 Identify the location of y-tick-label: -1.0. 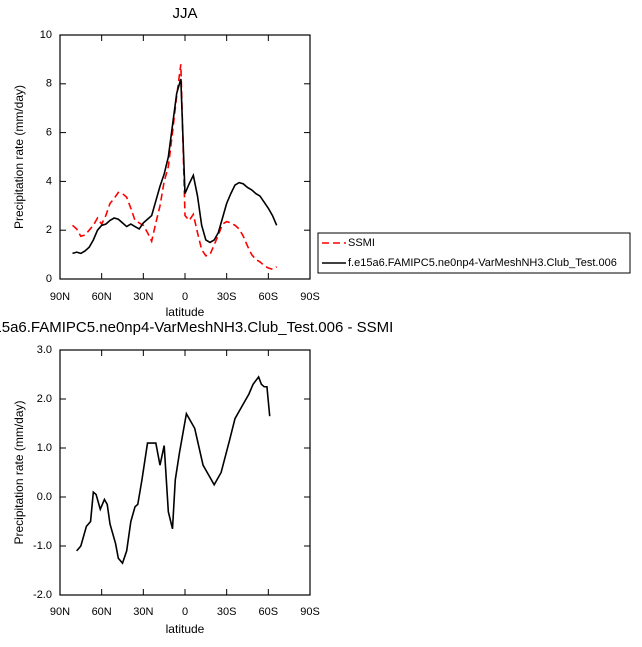
(42, 546).